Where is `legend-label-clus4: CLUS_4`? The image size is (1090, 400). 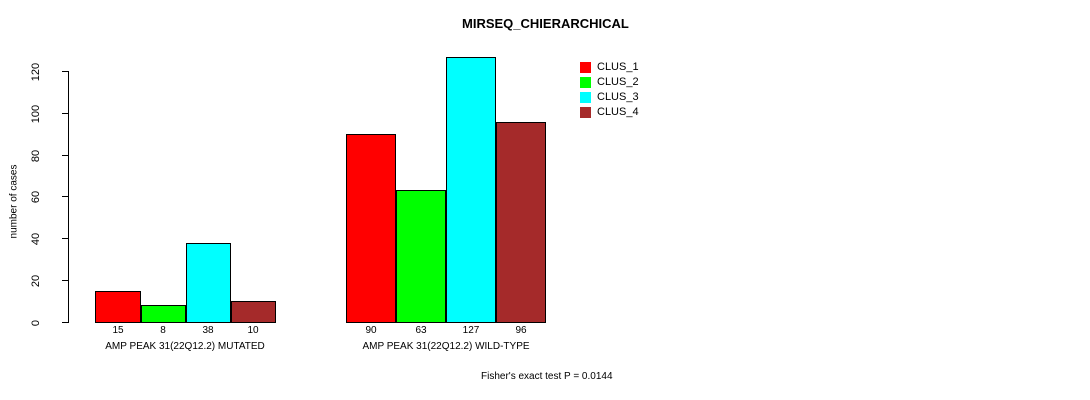
legend-label-clus4: CLUS_4 is located at coordinates (618, 112).